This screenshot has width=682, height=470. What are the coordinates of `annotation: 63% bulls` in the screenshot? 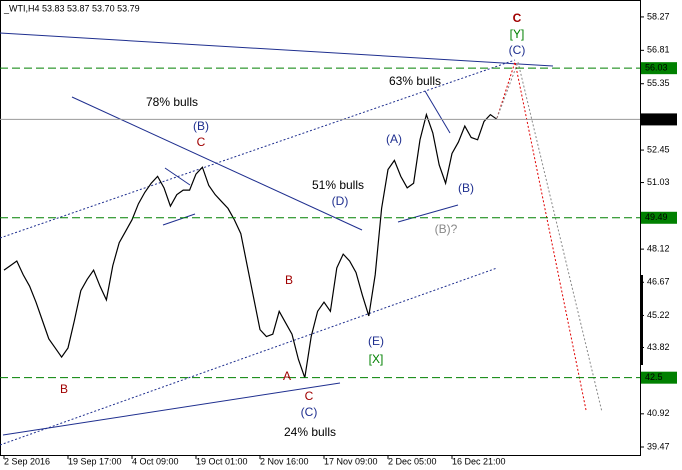 It's located at (415, 81).